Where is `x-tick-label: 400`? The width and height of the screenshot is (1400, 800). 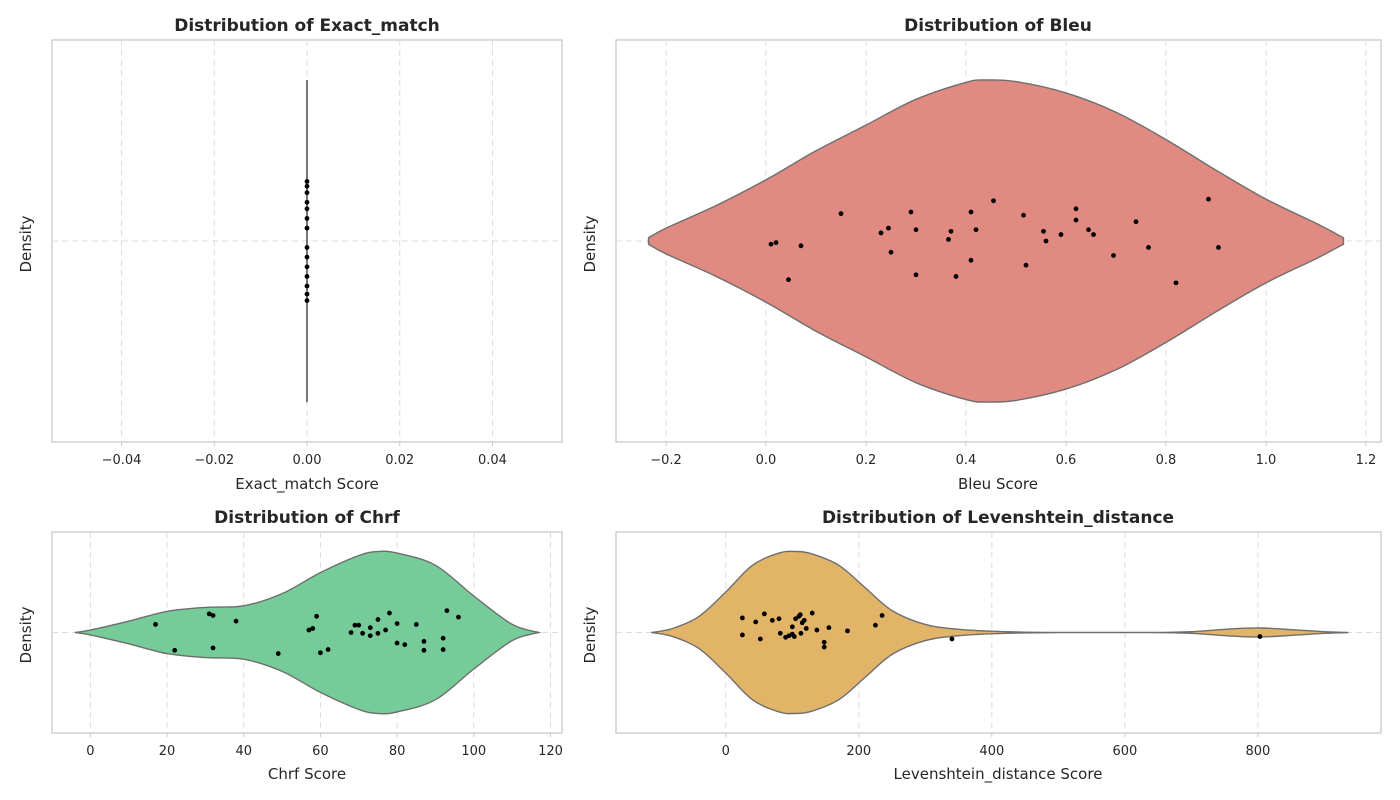 x-tick-label: 400 is located at coordinates (991, 751).